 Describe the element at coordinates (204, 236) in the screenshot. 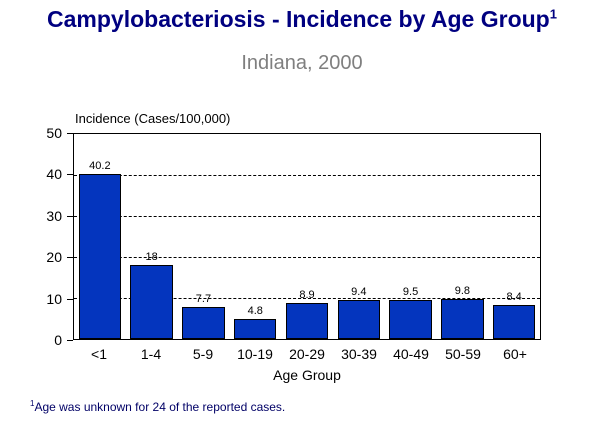

I see `bar-slot-5-9: 7.7` at that location.